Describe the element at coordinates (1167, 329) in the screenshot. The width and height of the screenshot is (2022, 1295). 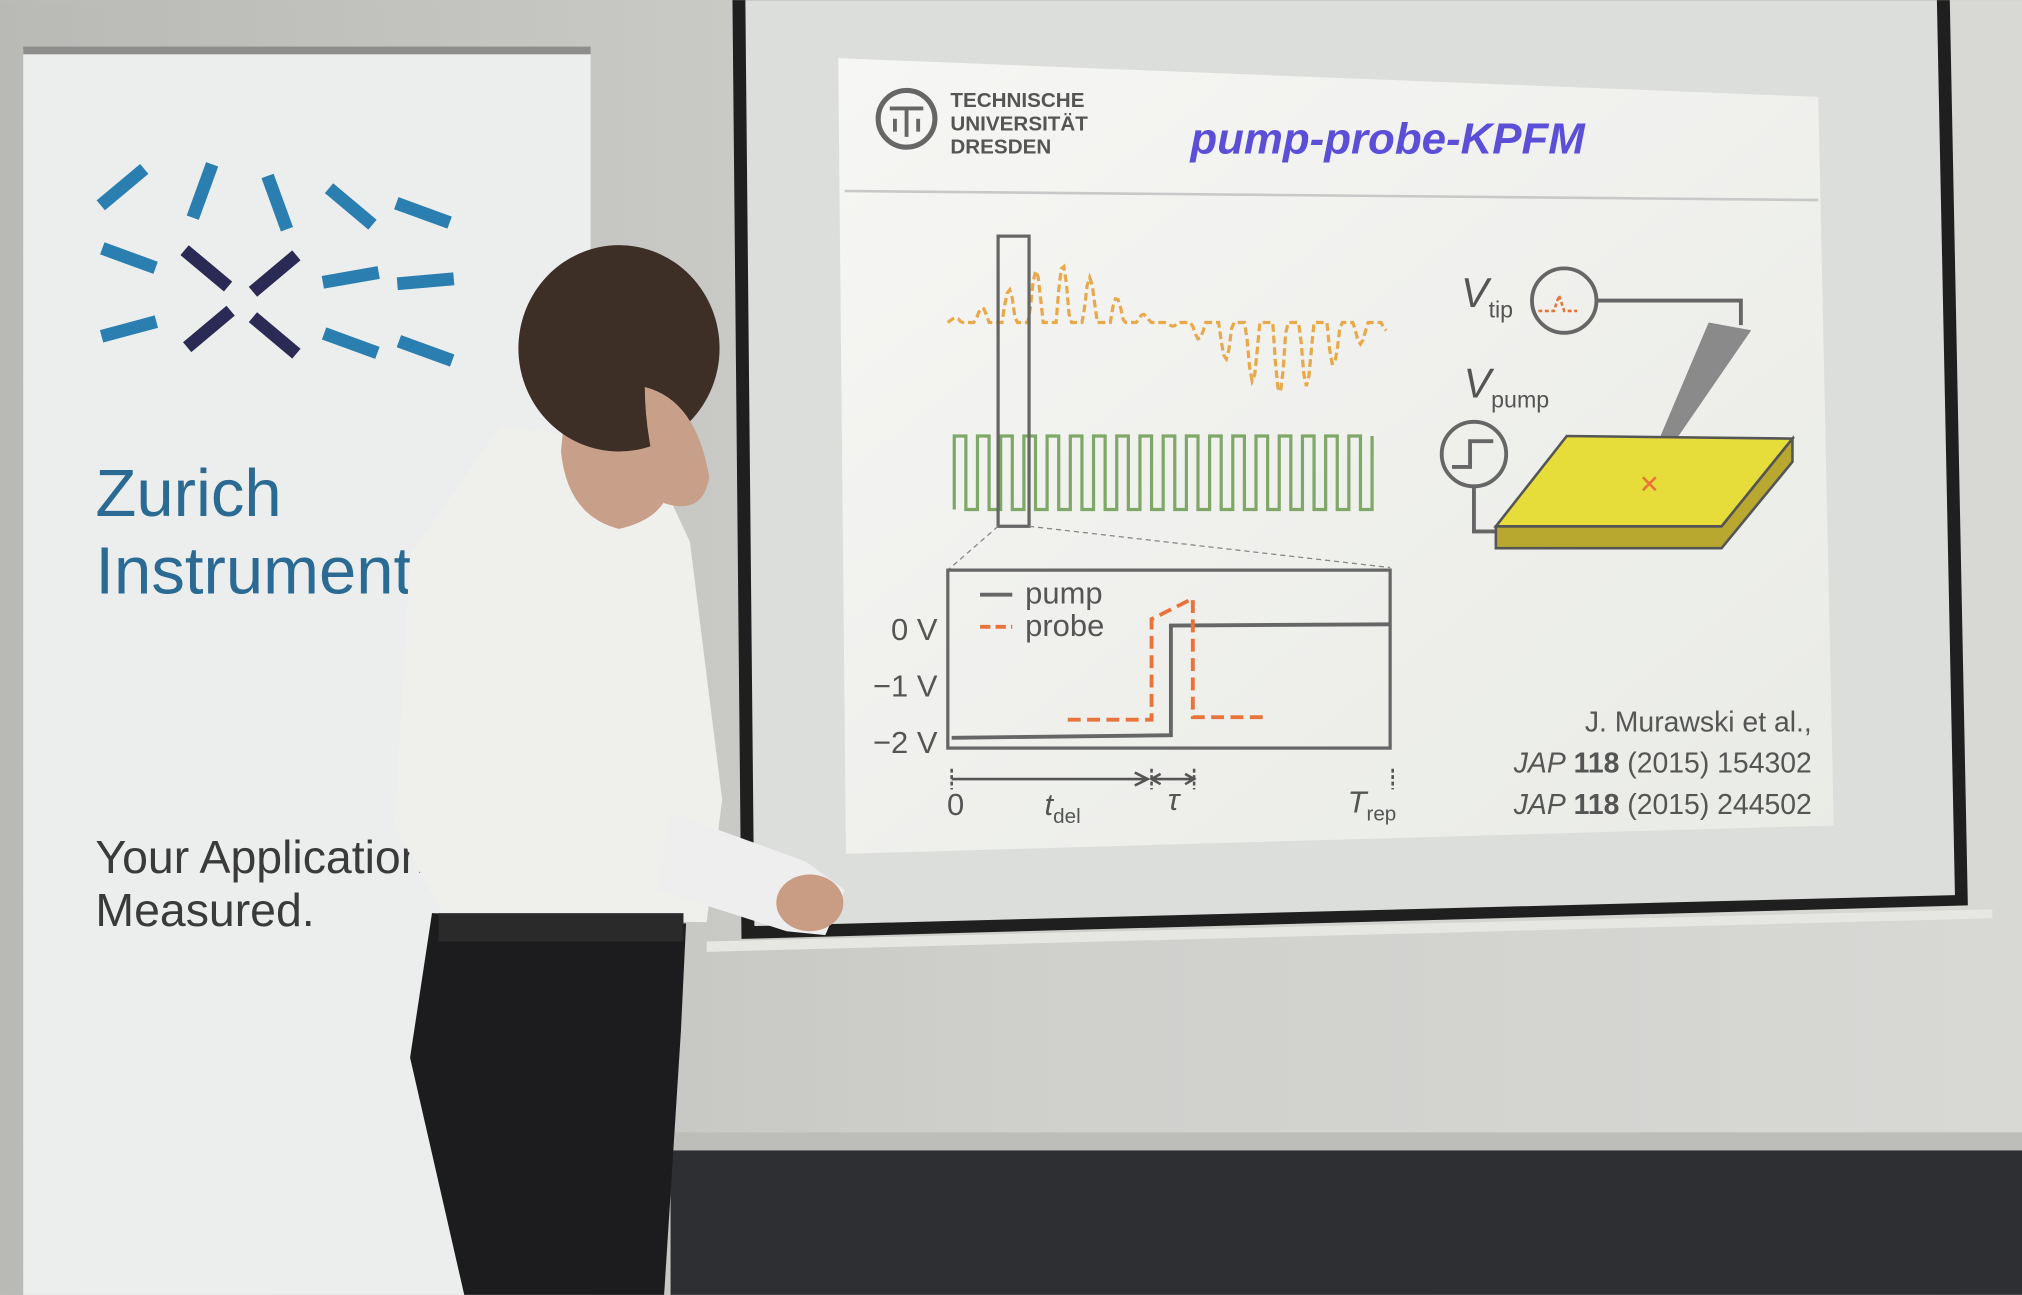
I see `pump-waveform` at that location.